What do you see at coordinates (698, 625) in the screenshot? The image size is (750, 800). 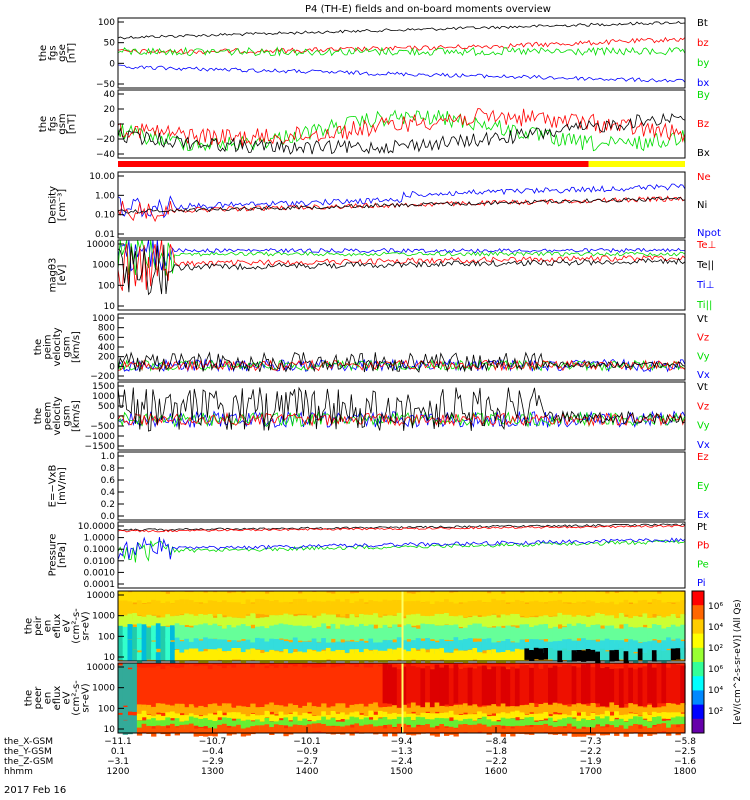 I see `colorbar-cell` at bounding box center [698, 625].